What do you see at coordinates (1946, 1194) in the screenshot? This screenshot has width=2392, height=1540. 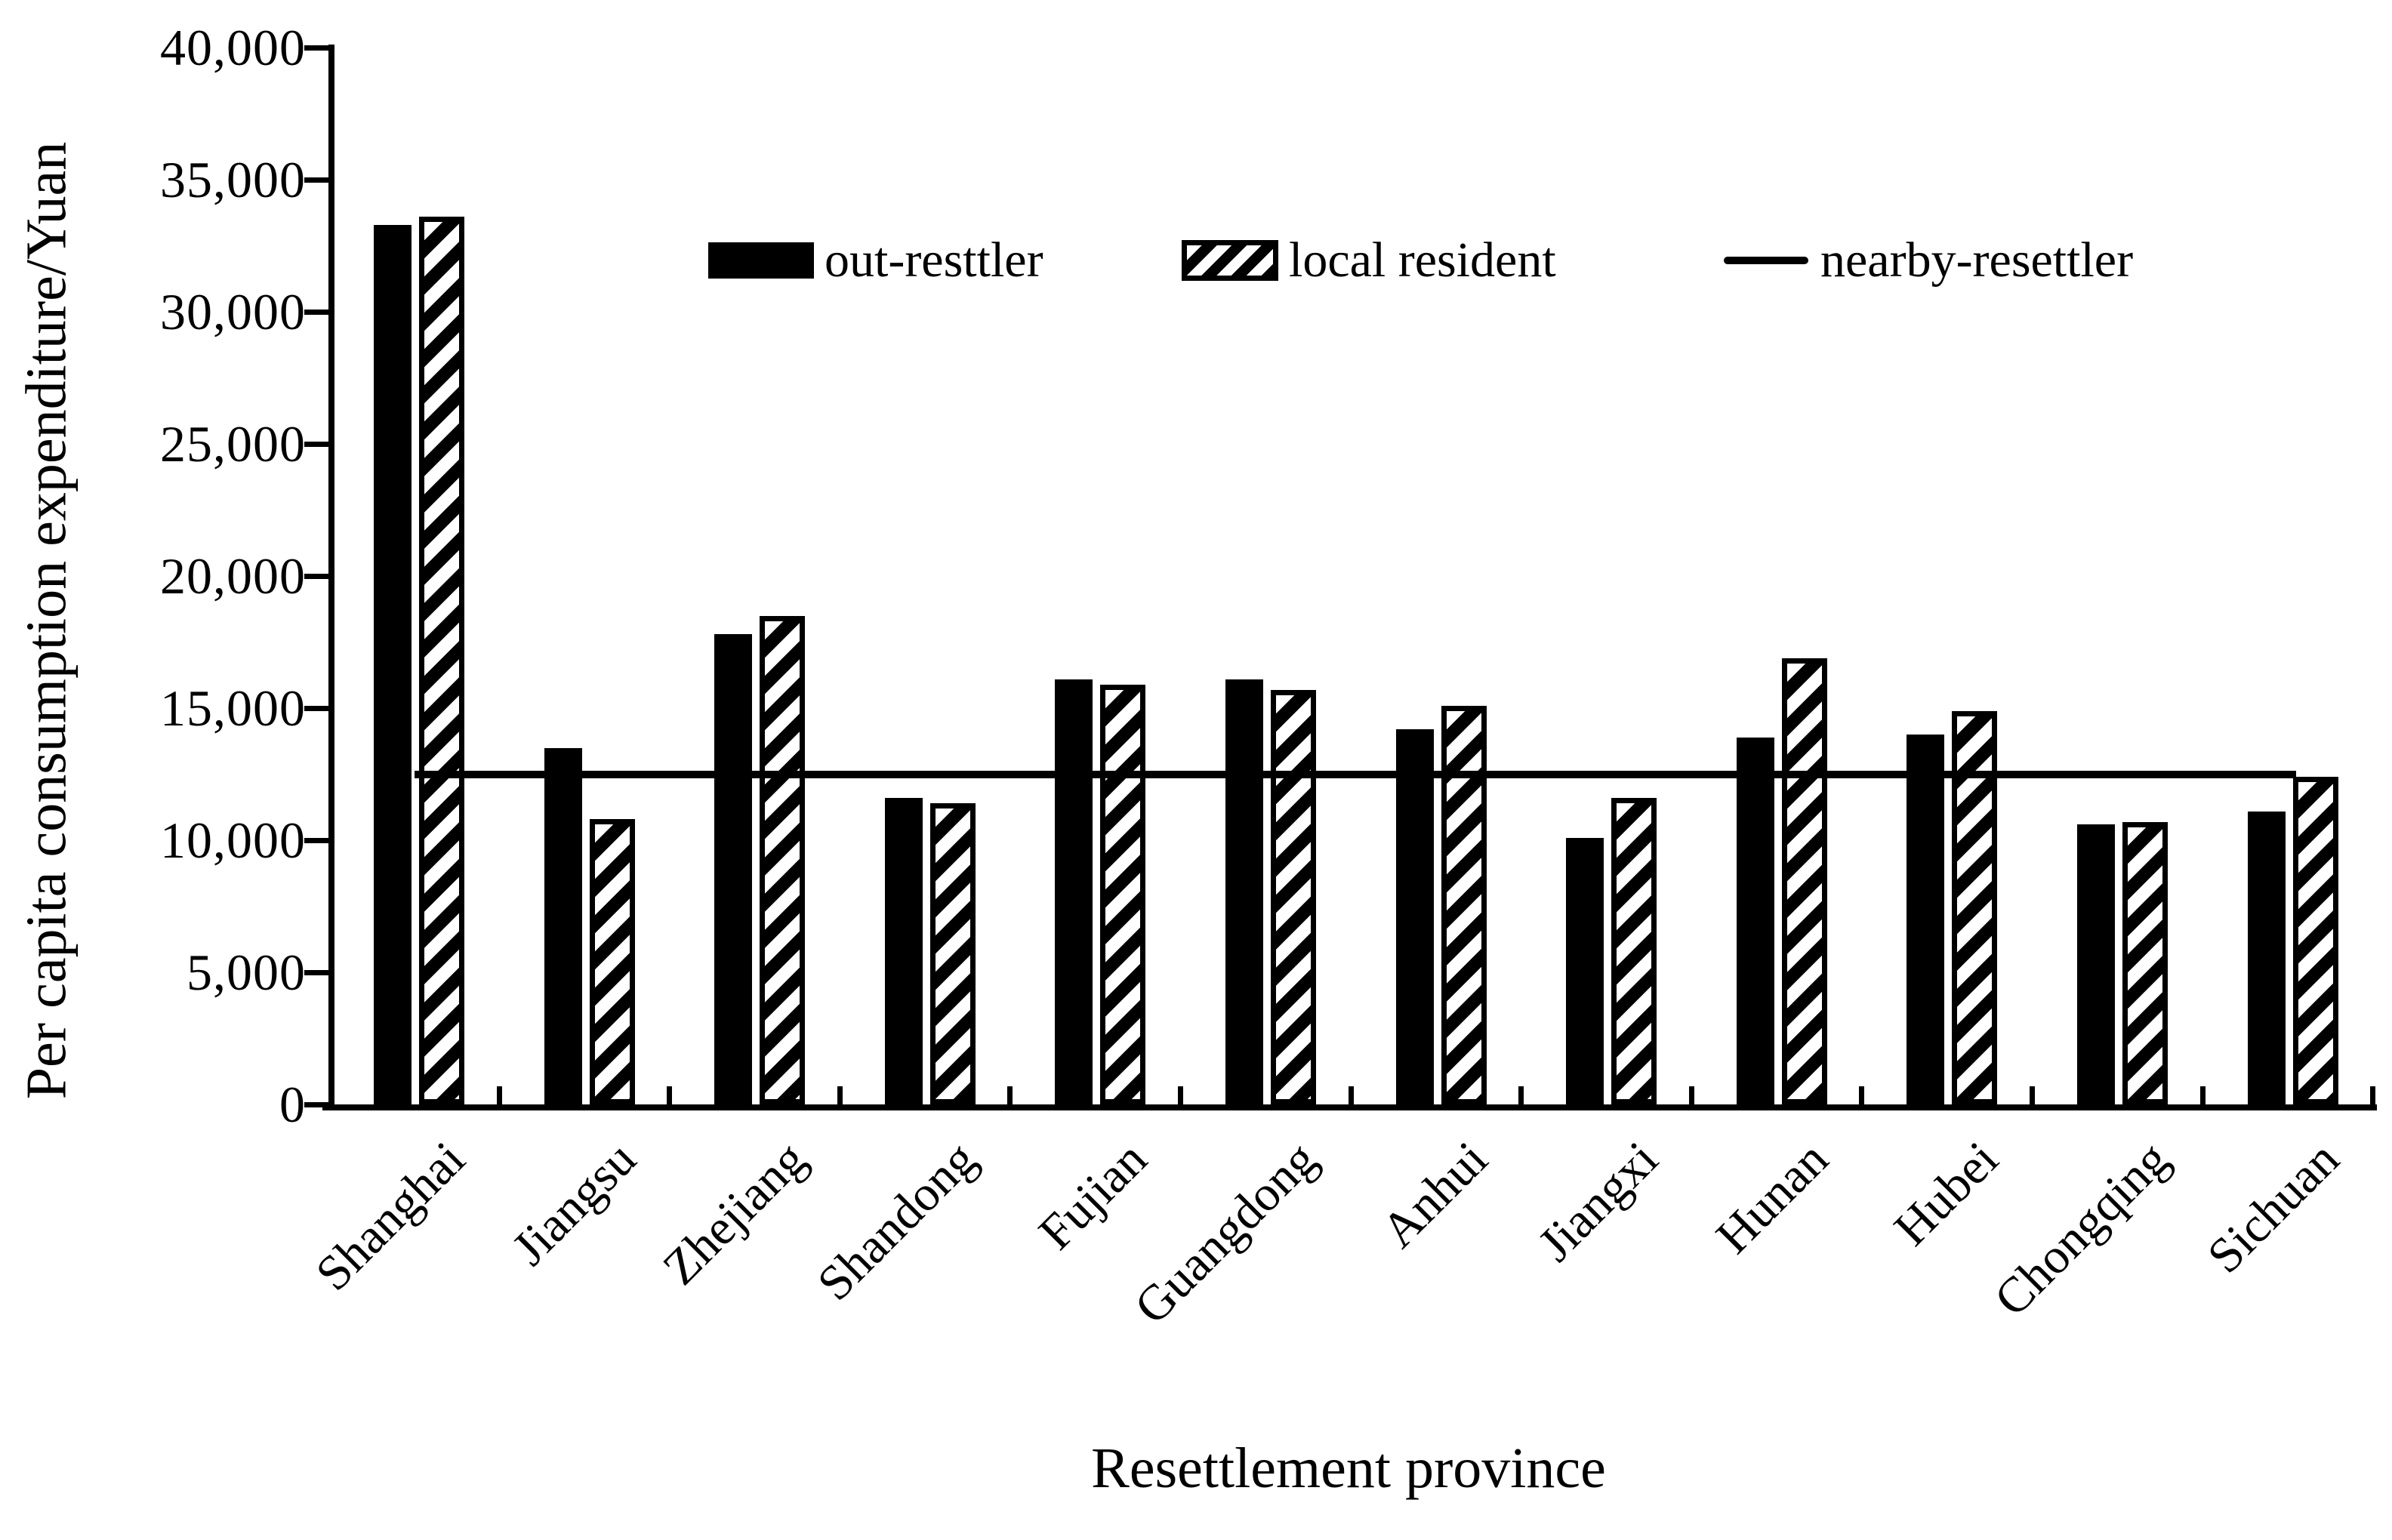 I see `x-category-label-hubei: Hubei` at bounding box center [1946, 1194].